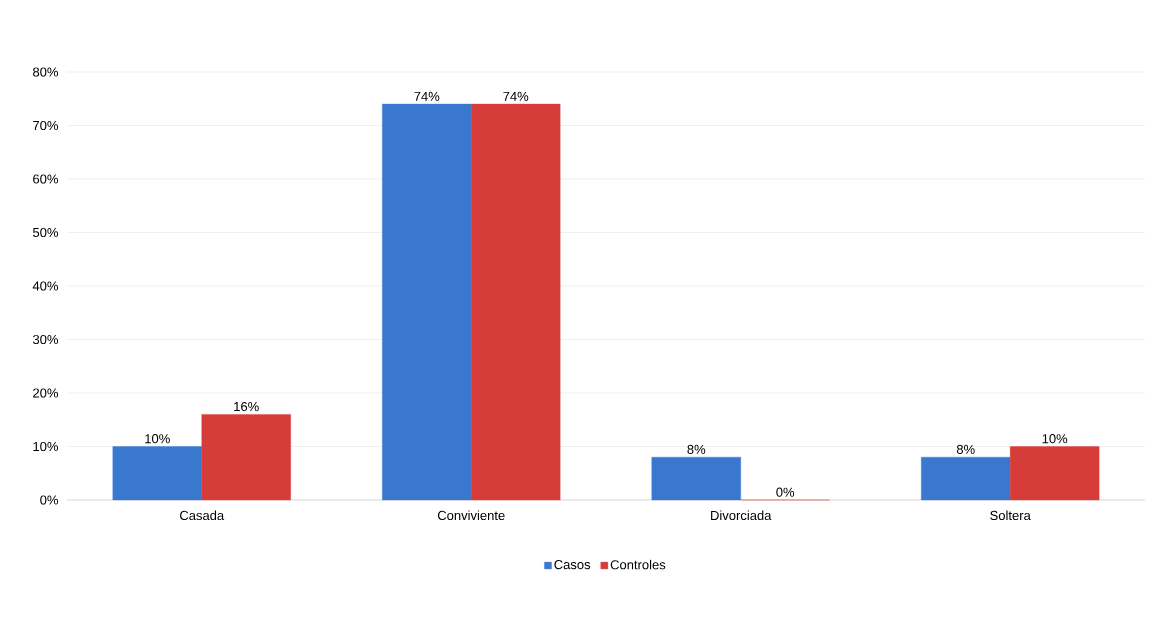 The width and height of the screenshot is (1166, 617). What do you see at coordinates (785, 492) in the screenshot?
I see `data-label: 0%` at bounding box center [785, 492].